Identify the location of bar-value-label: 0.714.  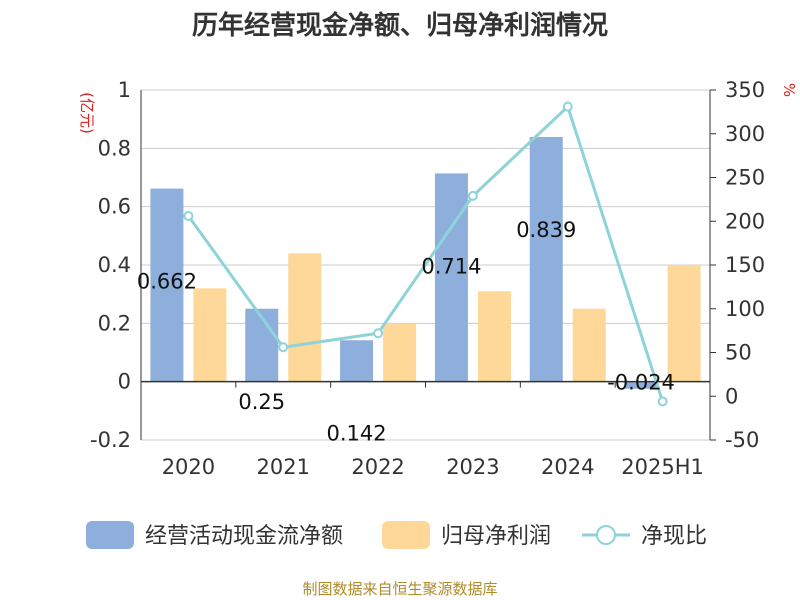
(451, 266).